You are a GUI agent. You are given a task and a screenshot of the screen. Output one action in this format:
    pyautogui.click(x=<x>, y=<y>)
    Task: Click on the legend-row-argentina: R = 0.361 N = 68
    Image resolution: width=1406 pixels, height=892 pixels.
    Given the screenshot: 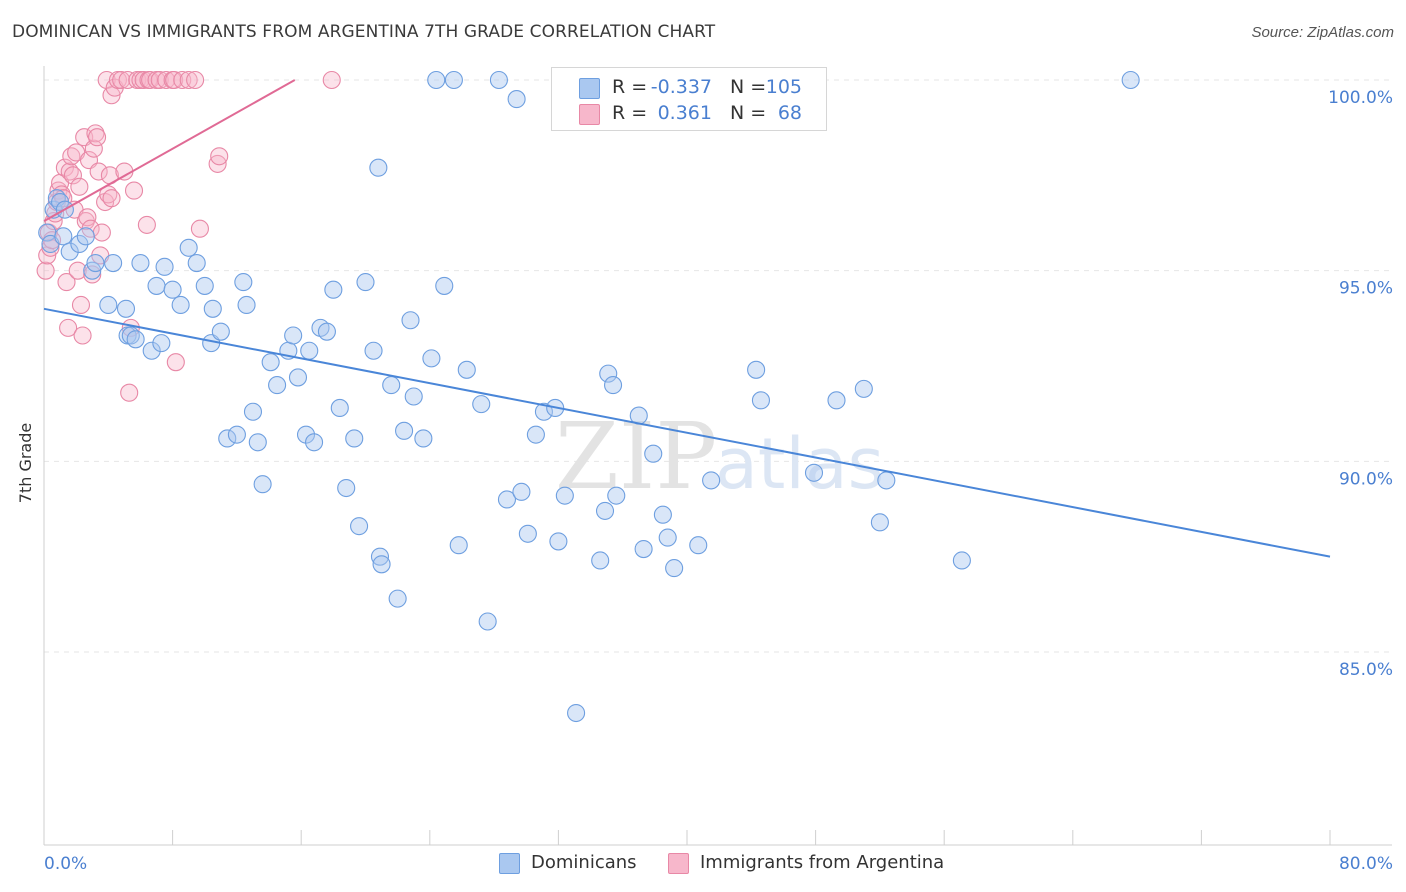 What is the action you would take?
    pyautogui.click(x=689, y=114)
    